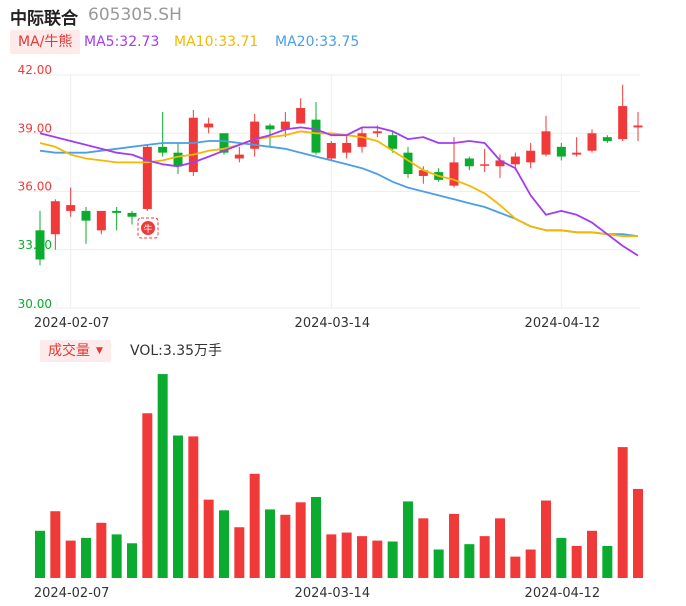 The height and width of the screenshot is (606, 686). What do you see at coordinates (99, 351) in the screenshot?
I see `dropdown-caret-icon: ▼` at bounding box center [99, 351].